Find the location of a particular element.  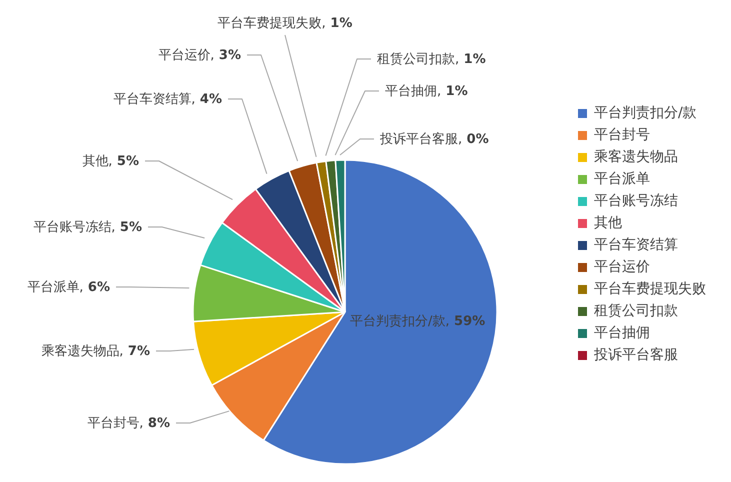

data-label: 平台派单, 6% is located at coordinates (68, 287).